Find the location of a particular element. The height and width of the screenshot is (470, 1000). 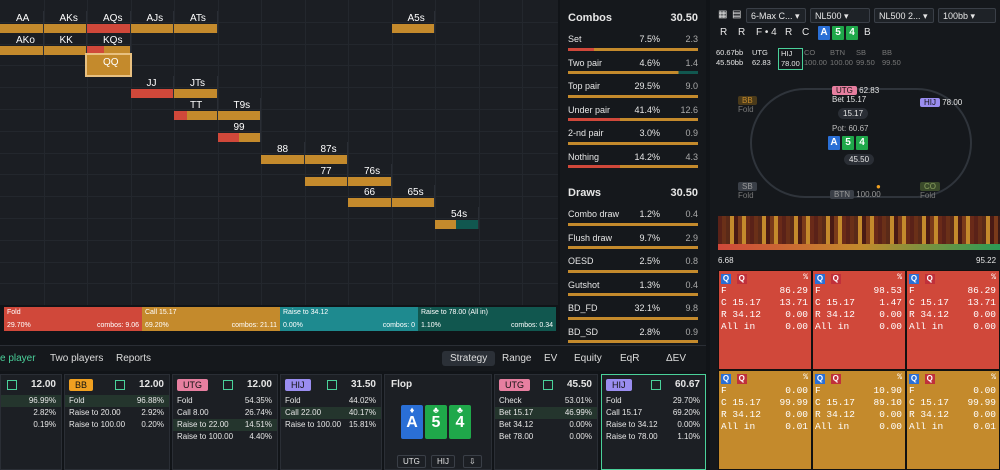

seat-hij: HIJ 78.00 is located at coordinates (941, 102).